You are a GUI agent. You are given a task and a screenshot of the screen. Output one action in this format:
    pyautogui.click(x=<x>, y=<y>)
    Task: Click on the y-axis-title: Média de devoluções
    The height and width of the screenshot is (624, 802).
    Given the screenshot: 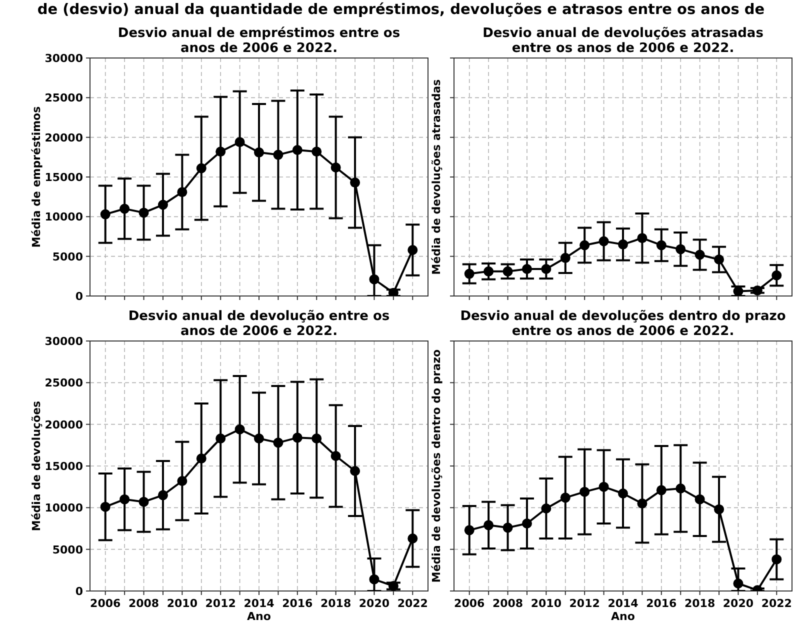 What is the action you would take?
    pyautogui.click(x=36, y=466)
    